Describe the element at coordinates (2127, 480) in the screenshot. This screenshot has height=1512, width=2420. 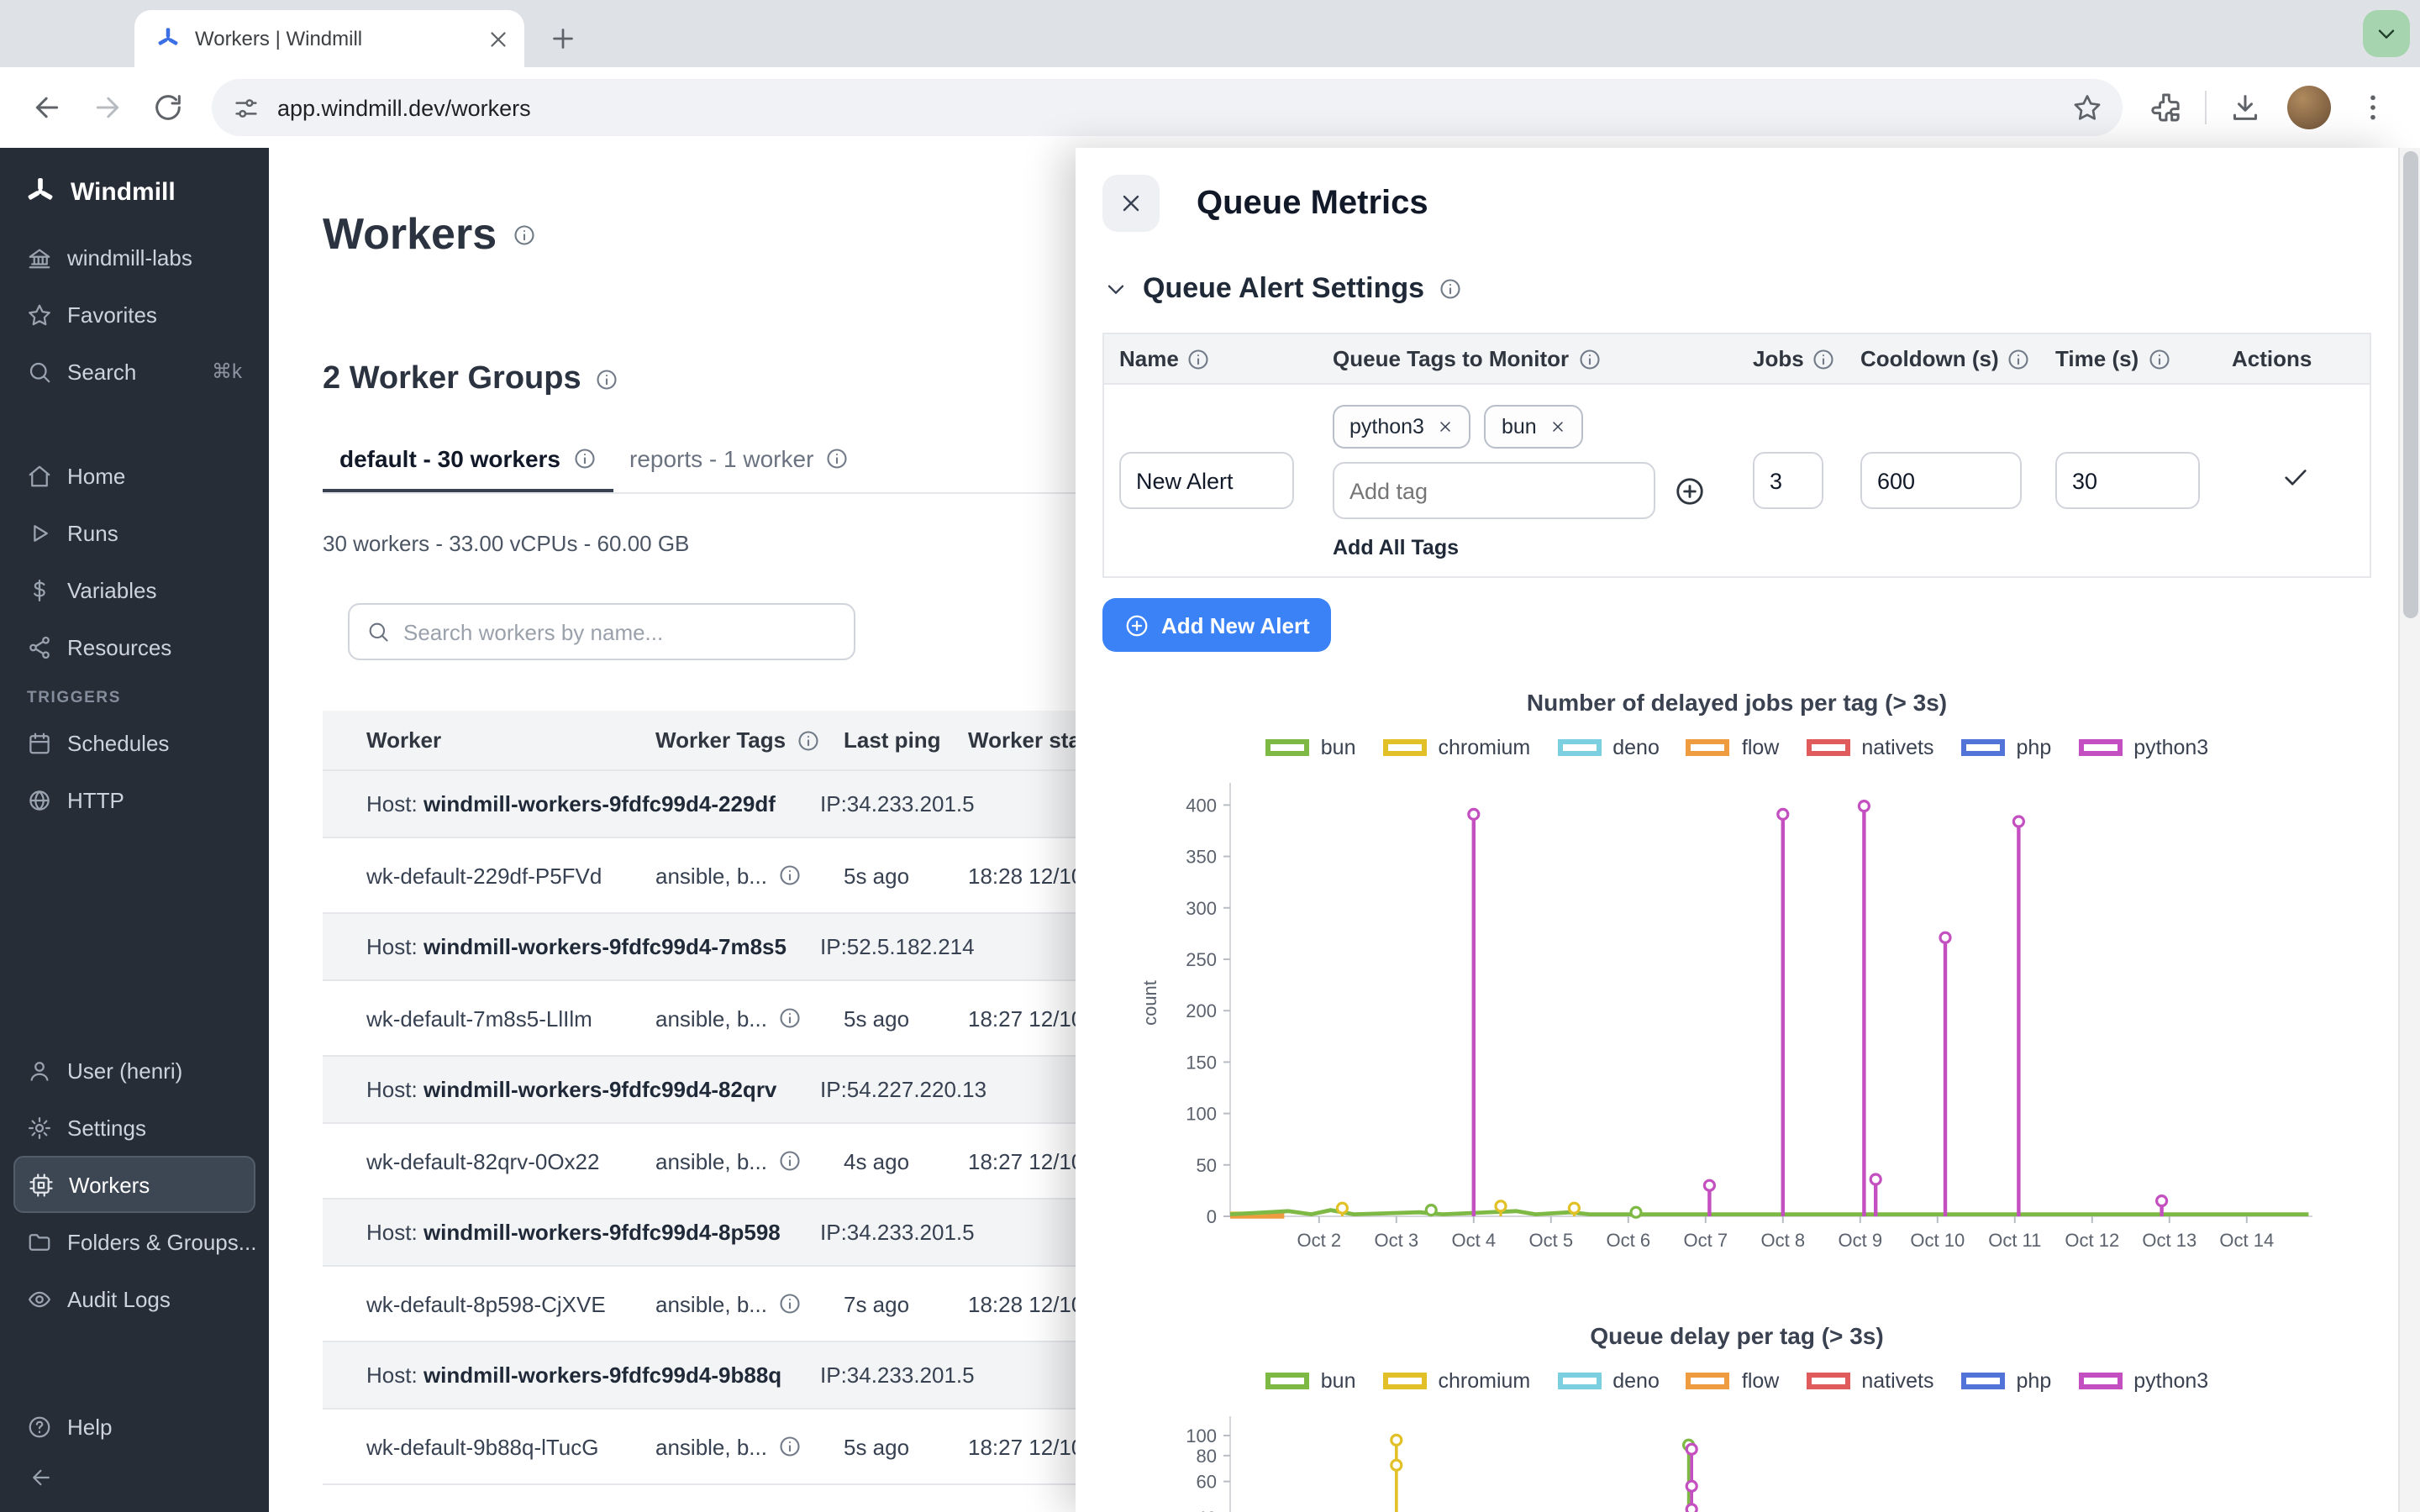
I see `time-input` at that location.